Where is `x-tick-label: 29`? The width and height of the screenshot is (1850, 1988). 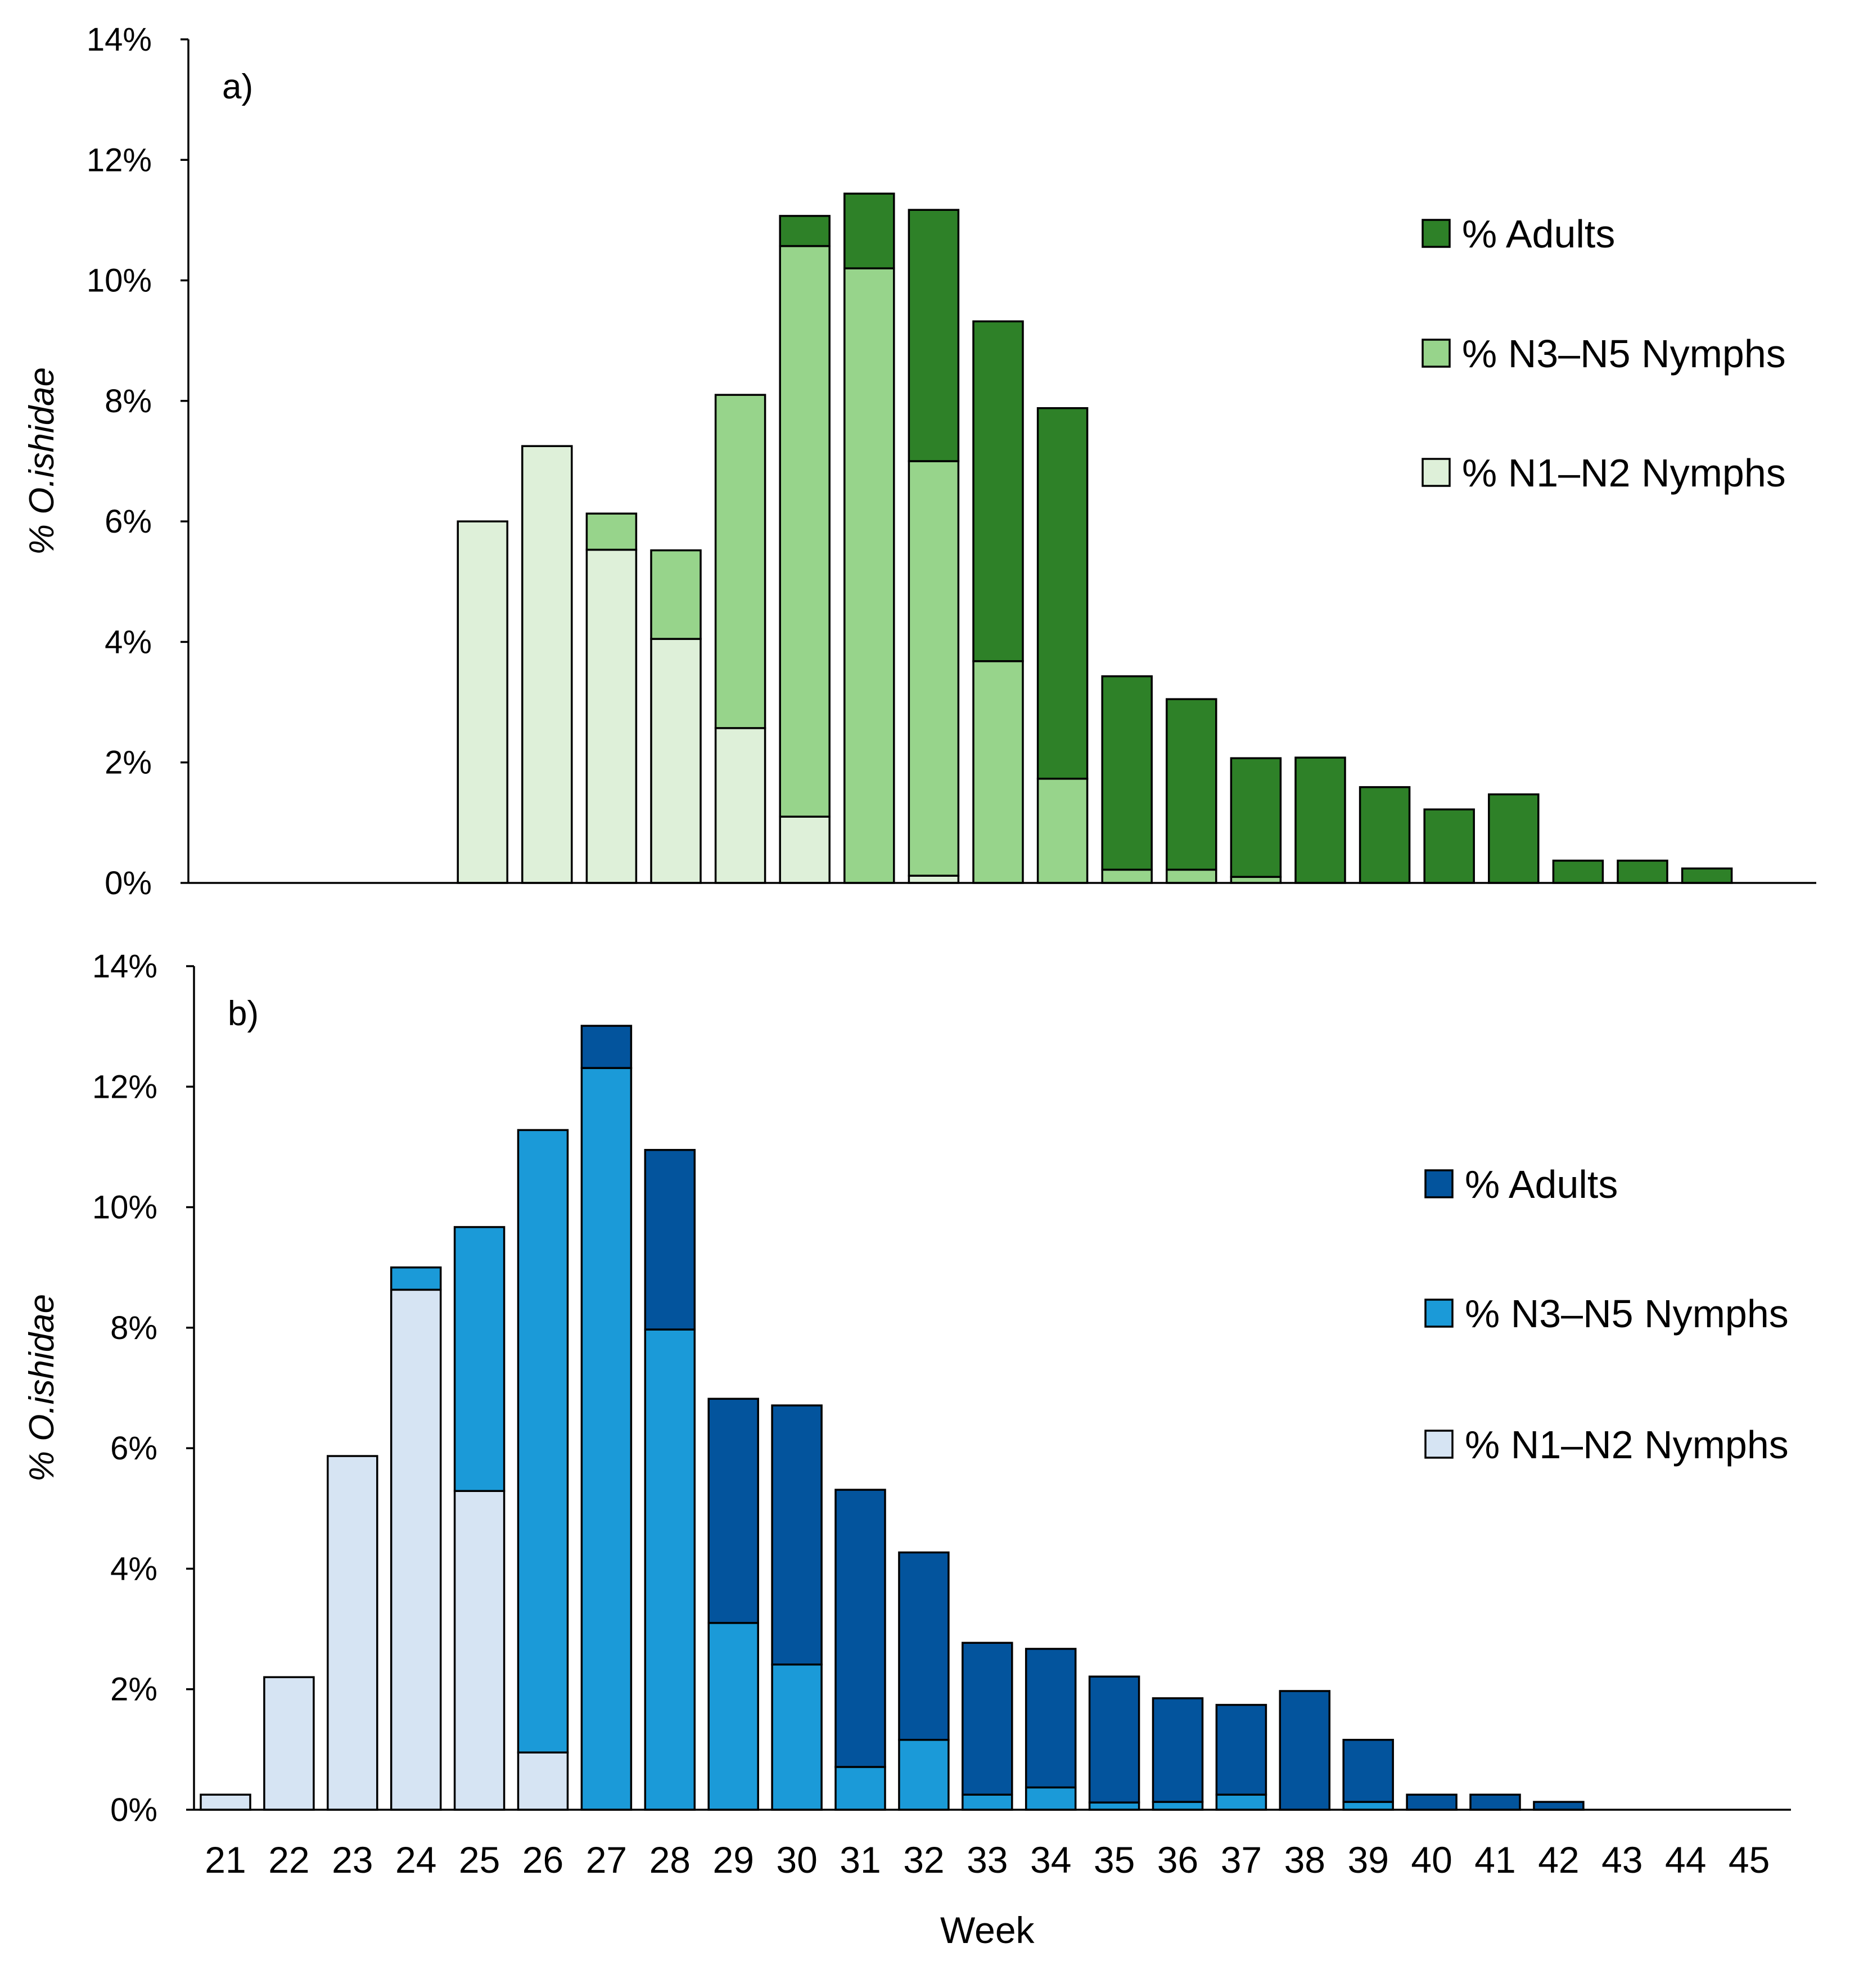 x-tick-label: 29 is located at coordinates (733, 1860).